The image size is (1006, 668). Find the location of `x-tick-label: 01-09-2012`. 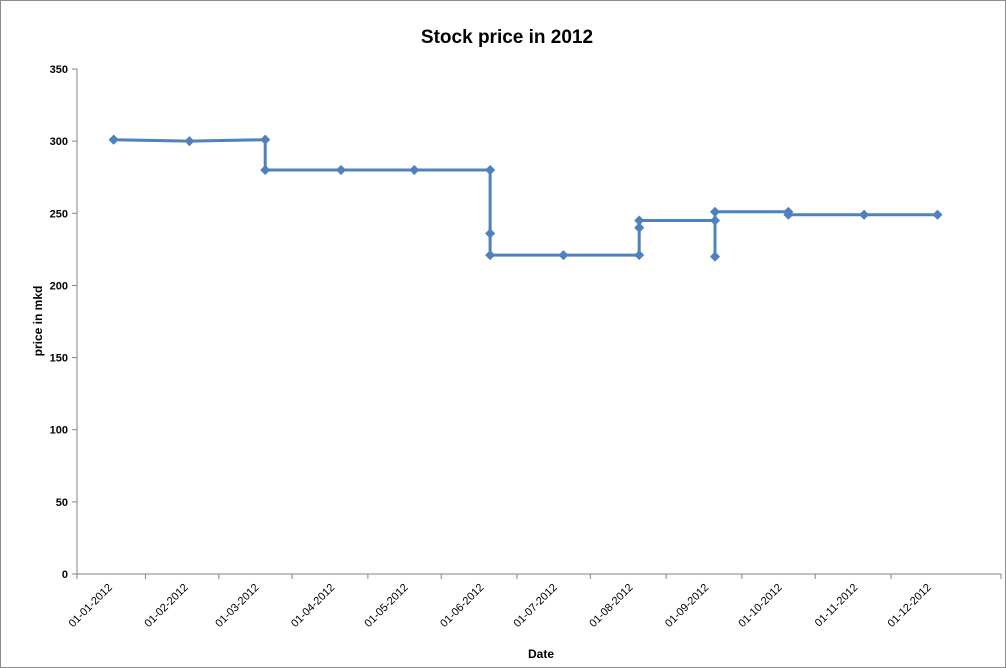

x-tick-label: 01-09-2012 is located at coordinates (687, 606).